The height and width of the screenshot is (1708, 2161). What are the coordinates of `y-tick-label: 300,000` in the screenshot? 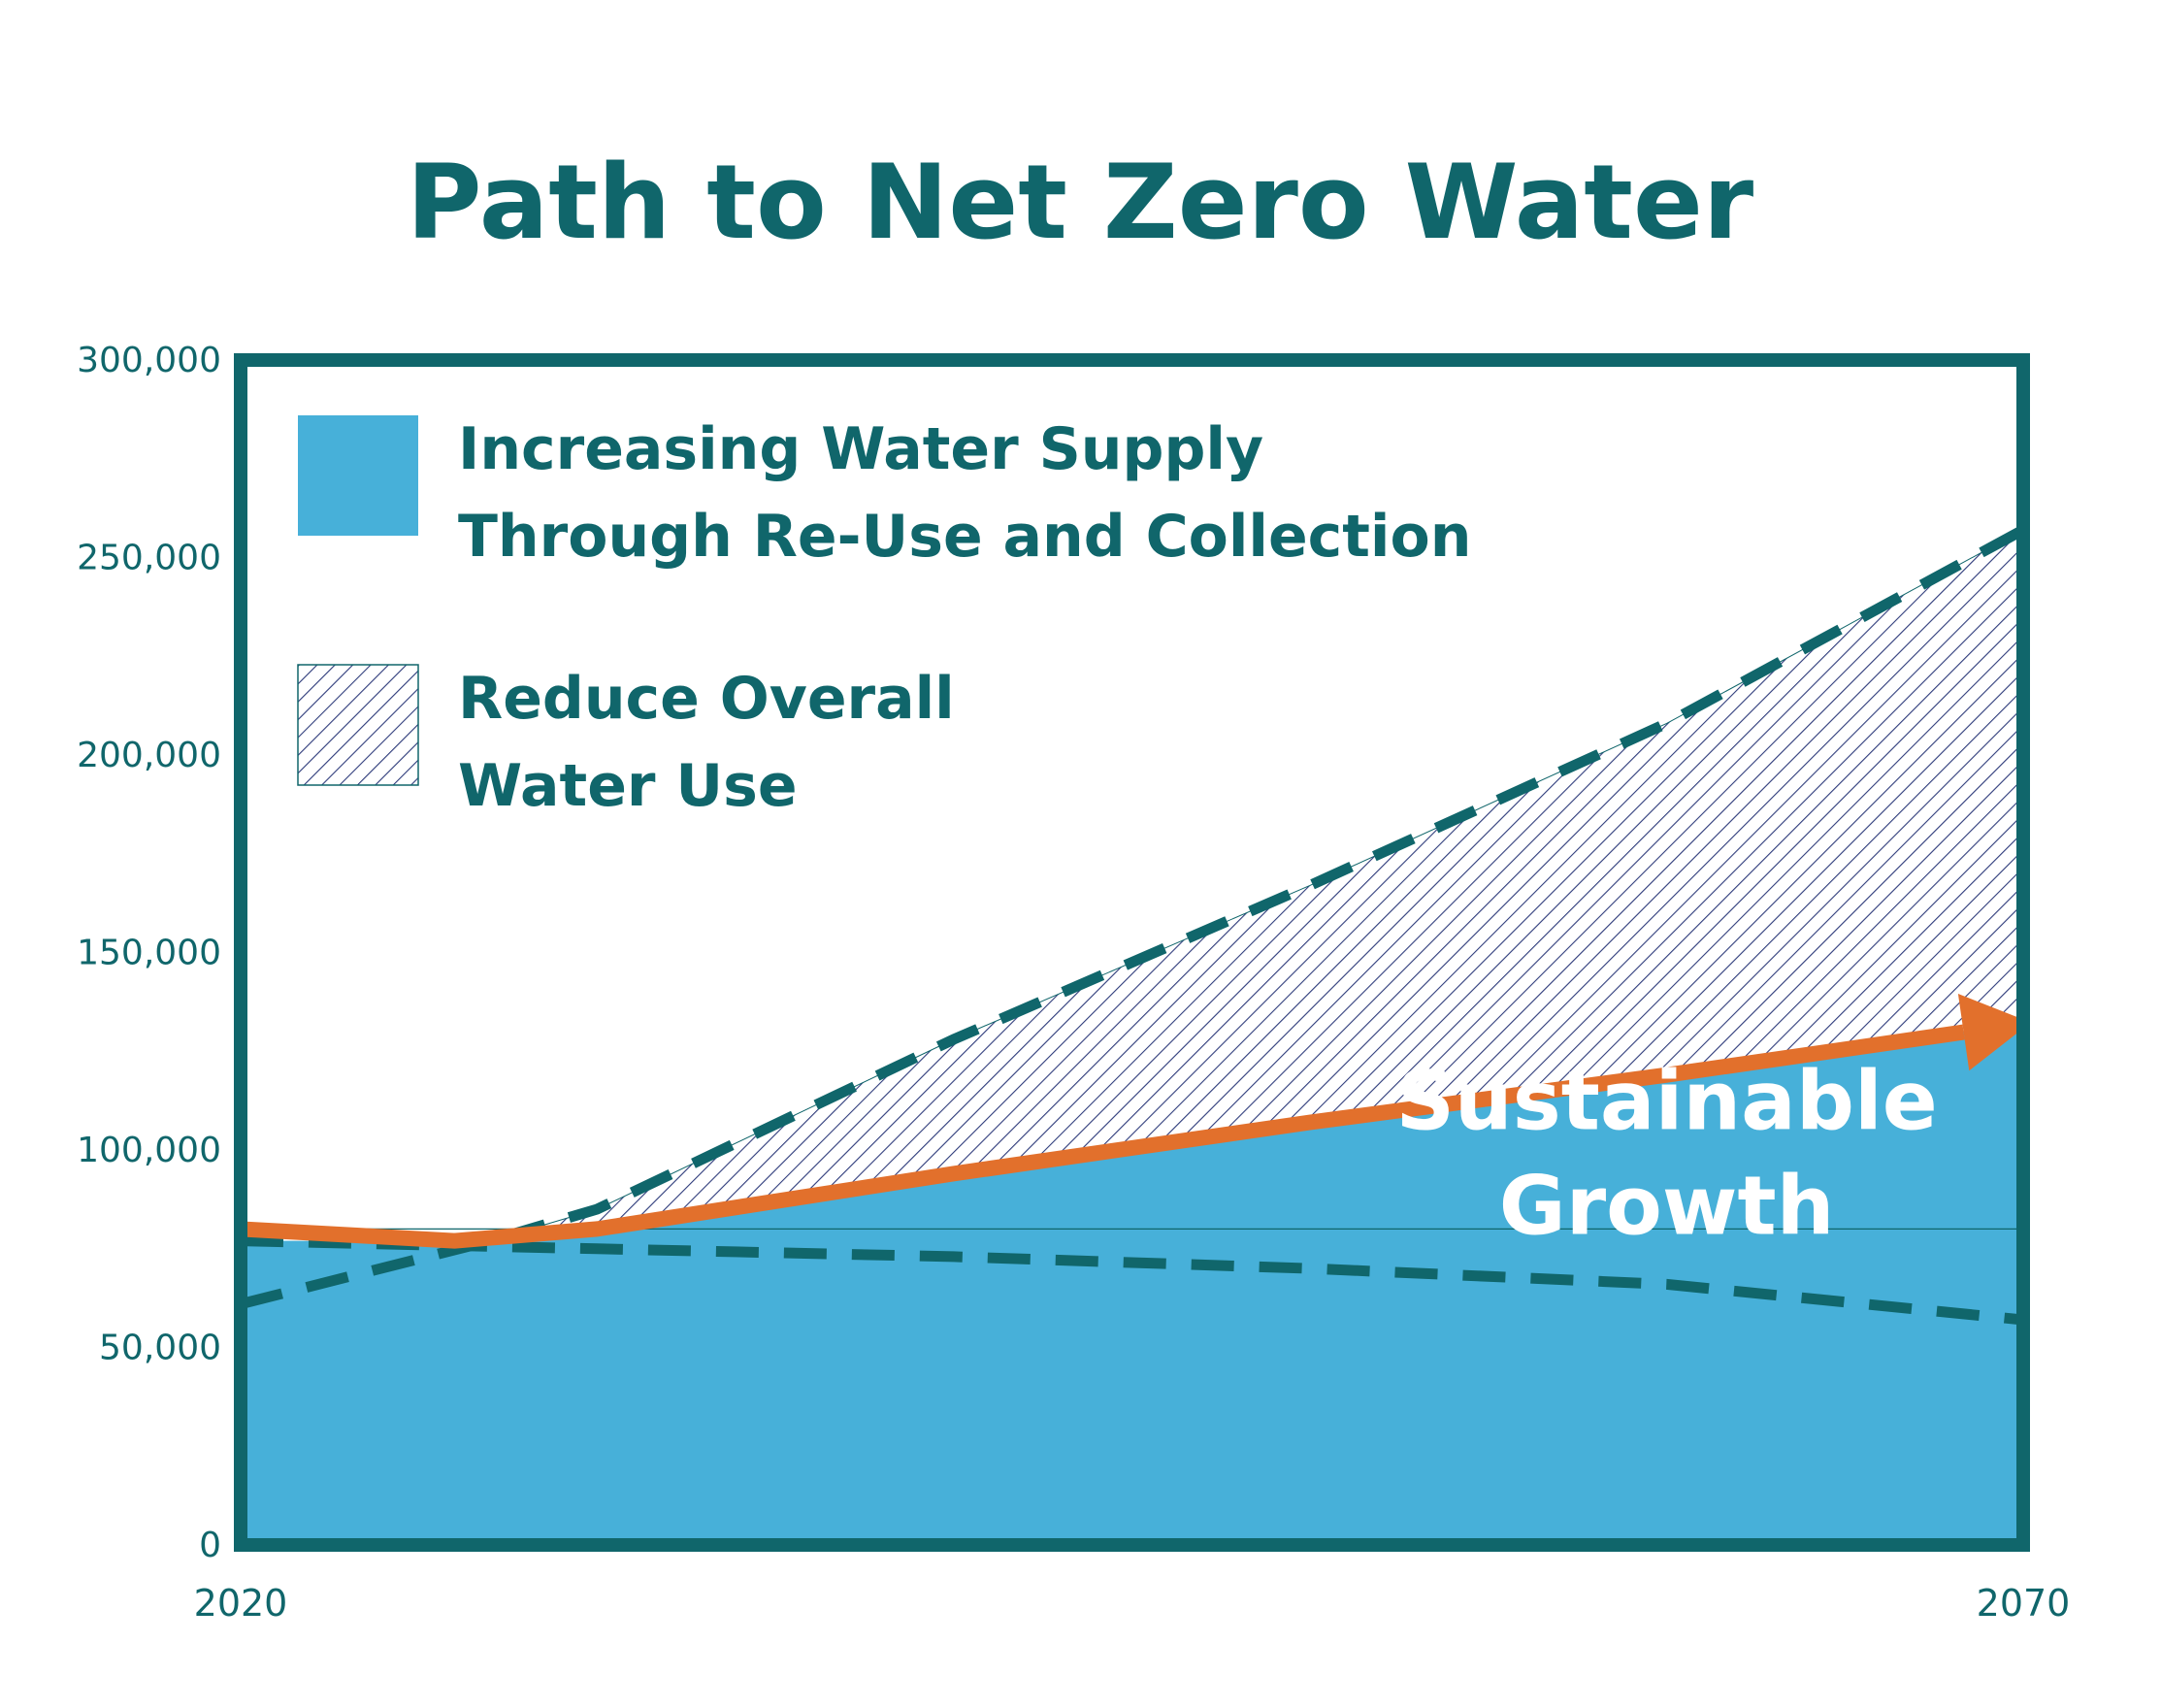 It's located at (149, 360).